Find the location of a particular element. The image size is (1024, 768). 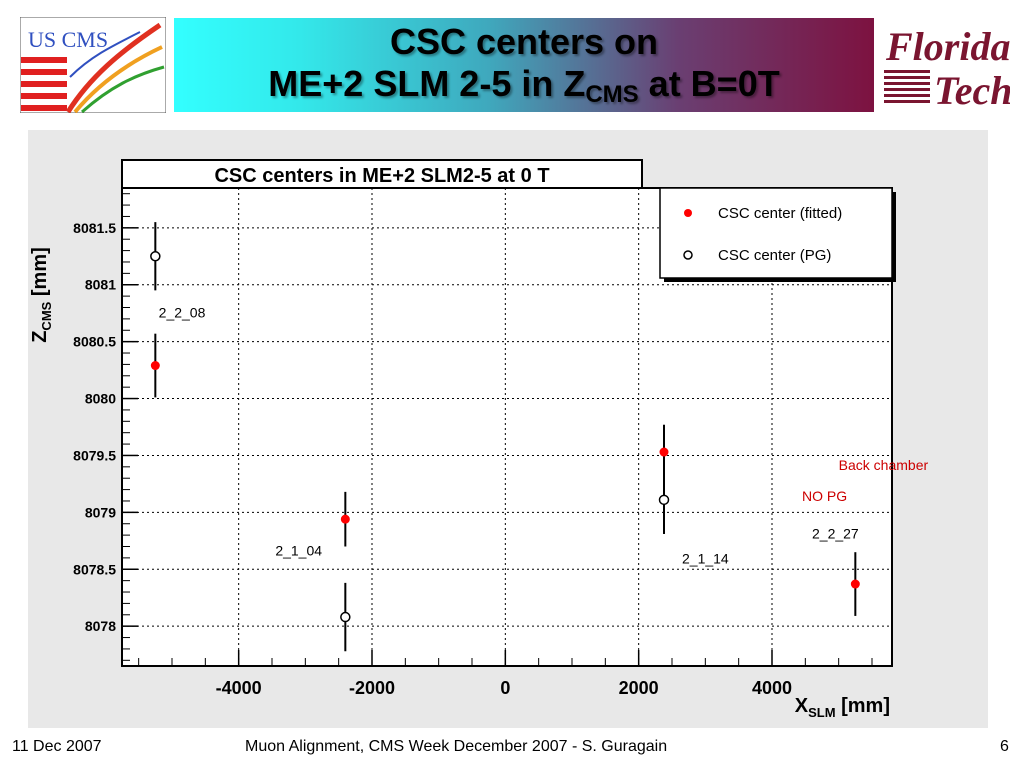

footer-page: 6 is located at coordinates (1004, 746).